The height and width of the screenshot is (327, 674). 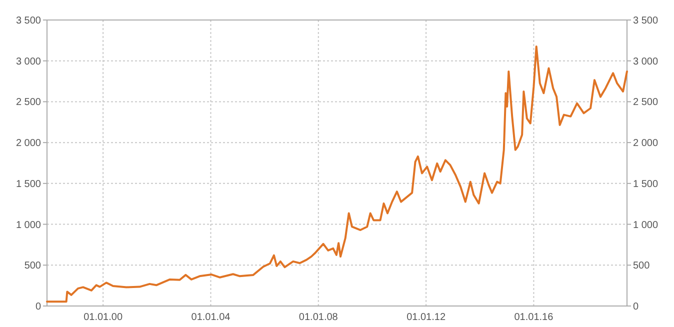 What do you see at coordinates (38, 307) in the screenshot?
I see `y-tick-label: 0` at bounding box center [38, 307].